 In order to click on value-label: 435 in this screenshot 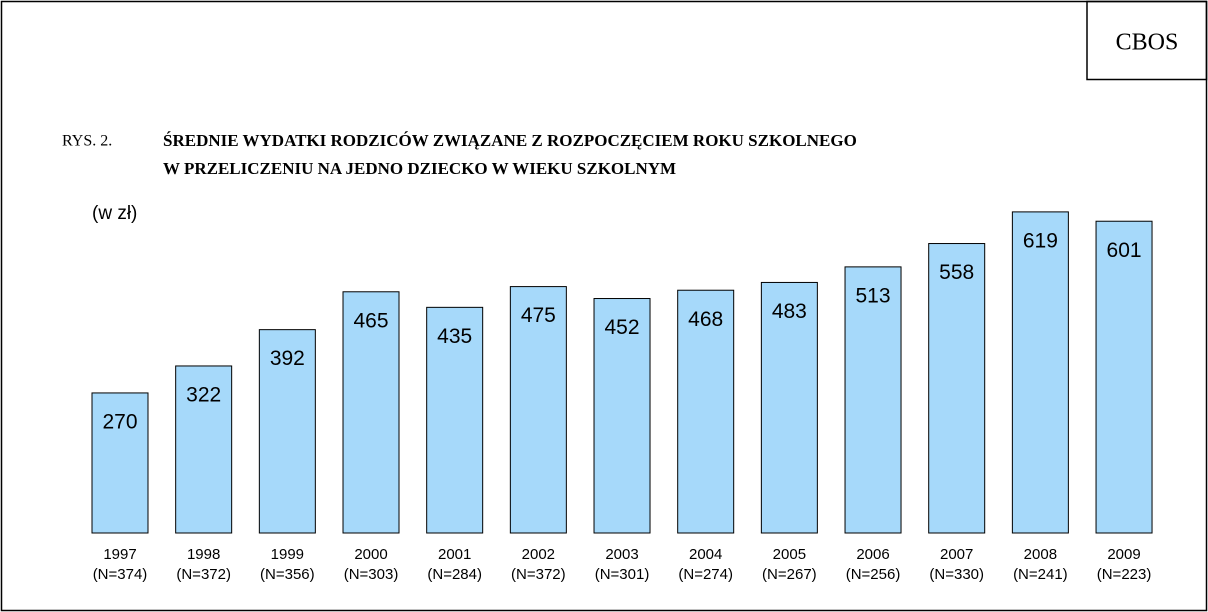, I will do `click(454, 336)`.